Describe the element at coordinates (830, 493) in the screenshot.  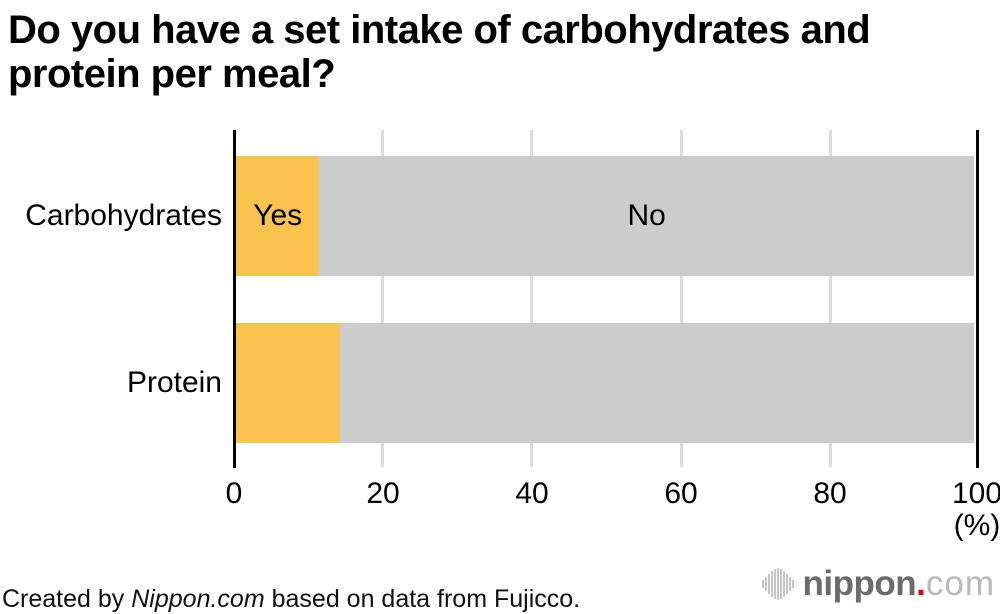
I see `x-tick-80: 80` at that location.